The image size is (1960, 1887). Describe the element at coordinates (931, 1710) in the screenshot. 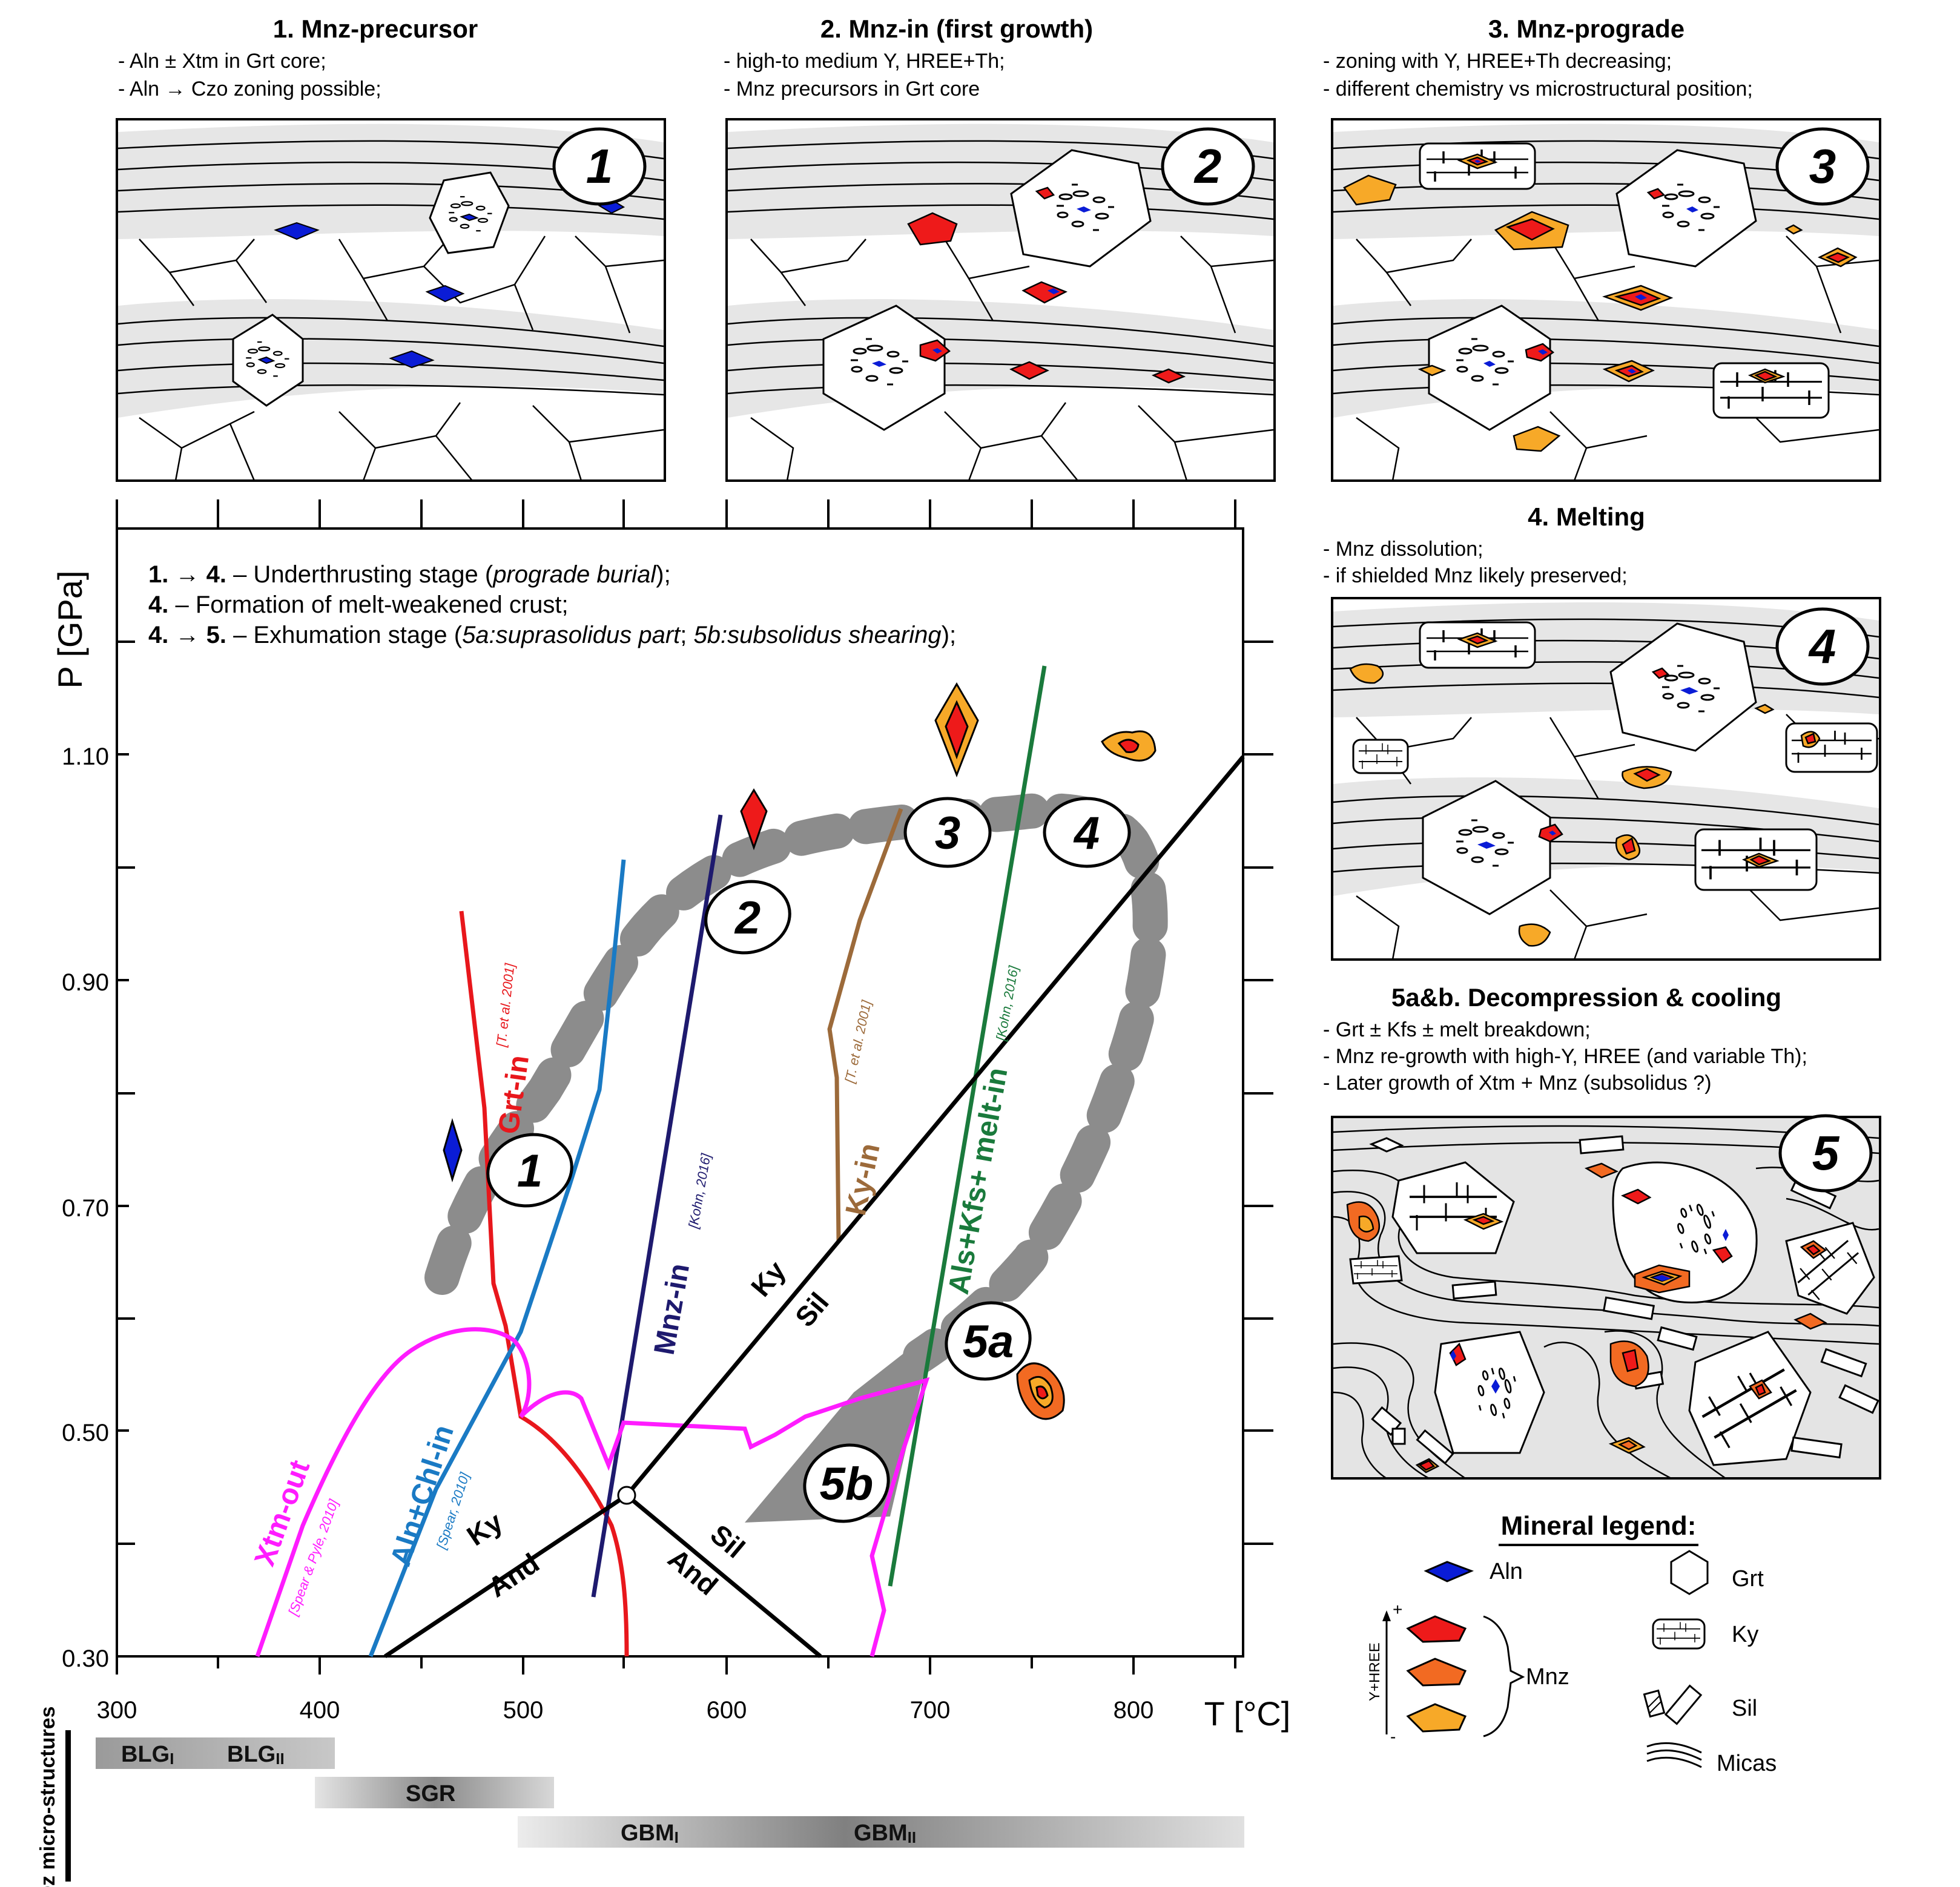

I see `x-tick-700: 700` at that location.